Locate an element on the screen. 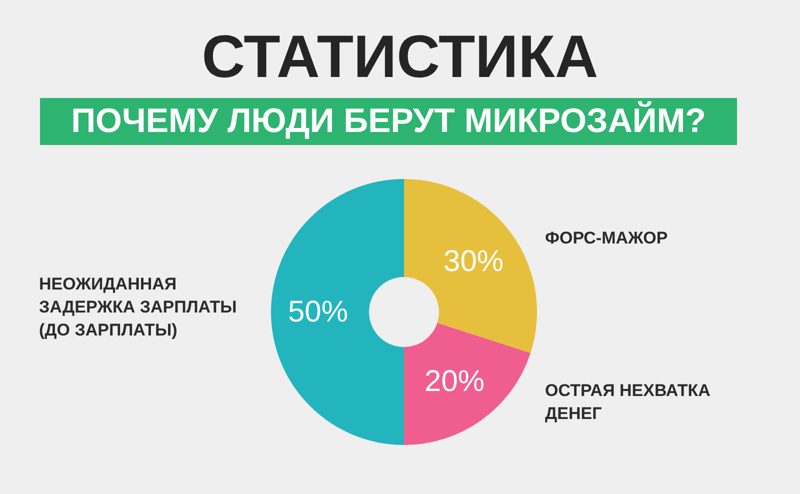 The height and width of the screenshot is (494, 800). slice-label: НЕОЖИДАННАЯ ЗАДЕРЖКА ЗАРПЛАТЫ (ДО ЗАРПЛАТЫ) is located at coordinates (138, 307).